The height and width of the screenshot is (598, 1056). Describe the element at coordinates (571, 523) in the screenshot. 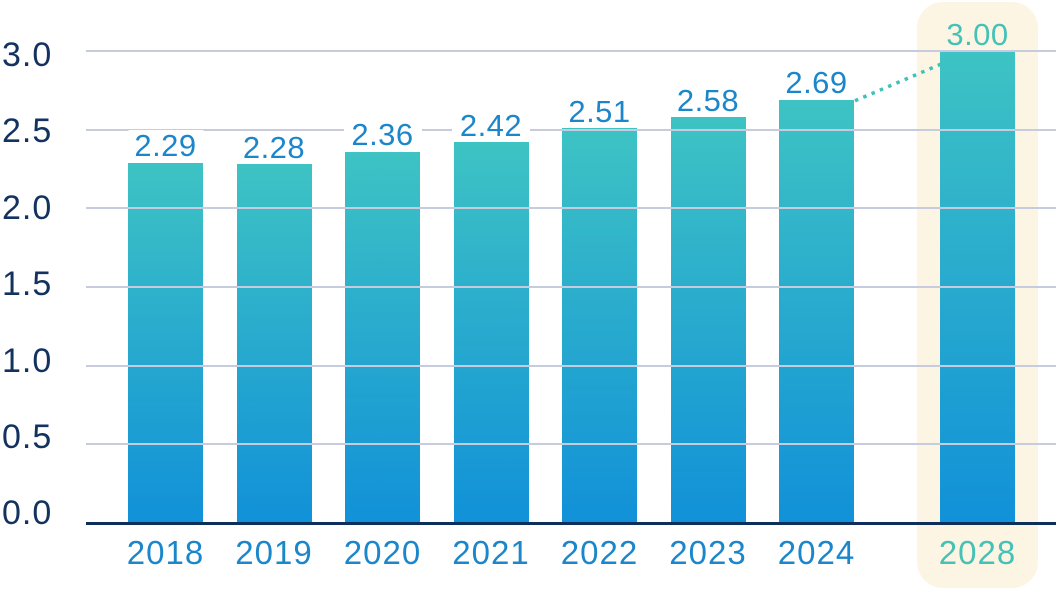

I see `x-axis-baseline` at that location.